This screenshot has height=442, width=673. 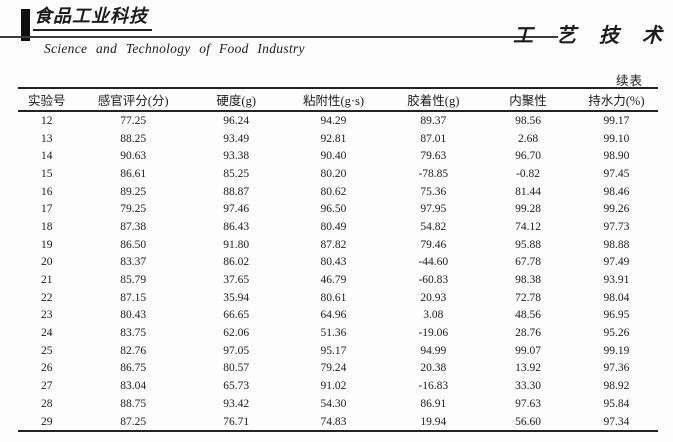 What do you see at coordinates (47, 226) in the screenshot?
I see `table-cell: 18` at bounding box center [47, 226].